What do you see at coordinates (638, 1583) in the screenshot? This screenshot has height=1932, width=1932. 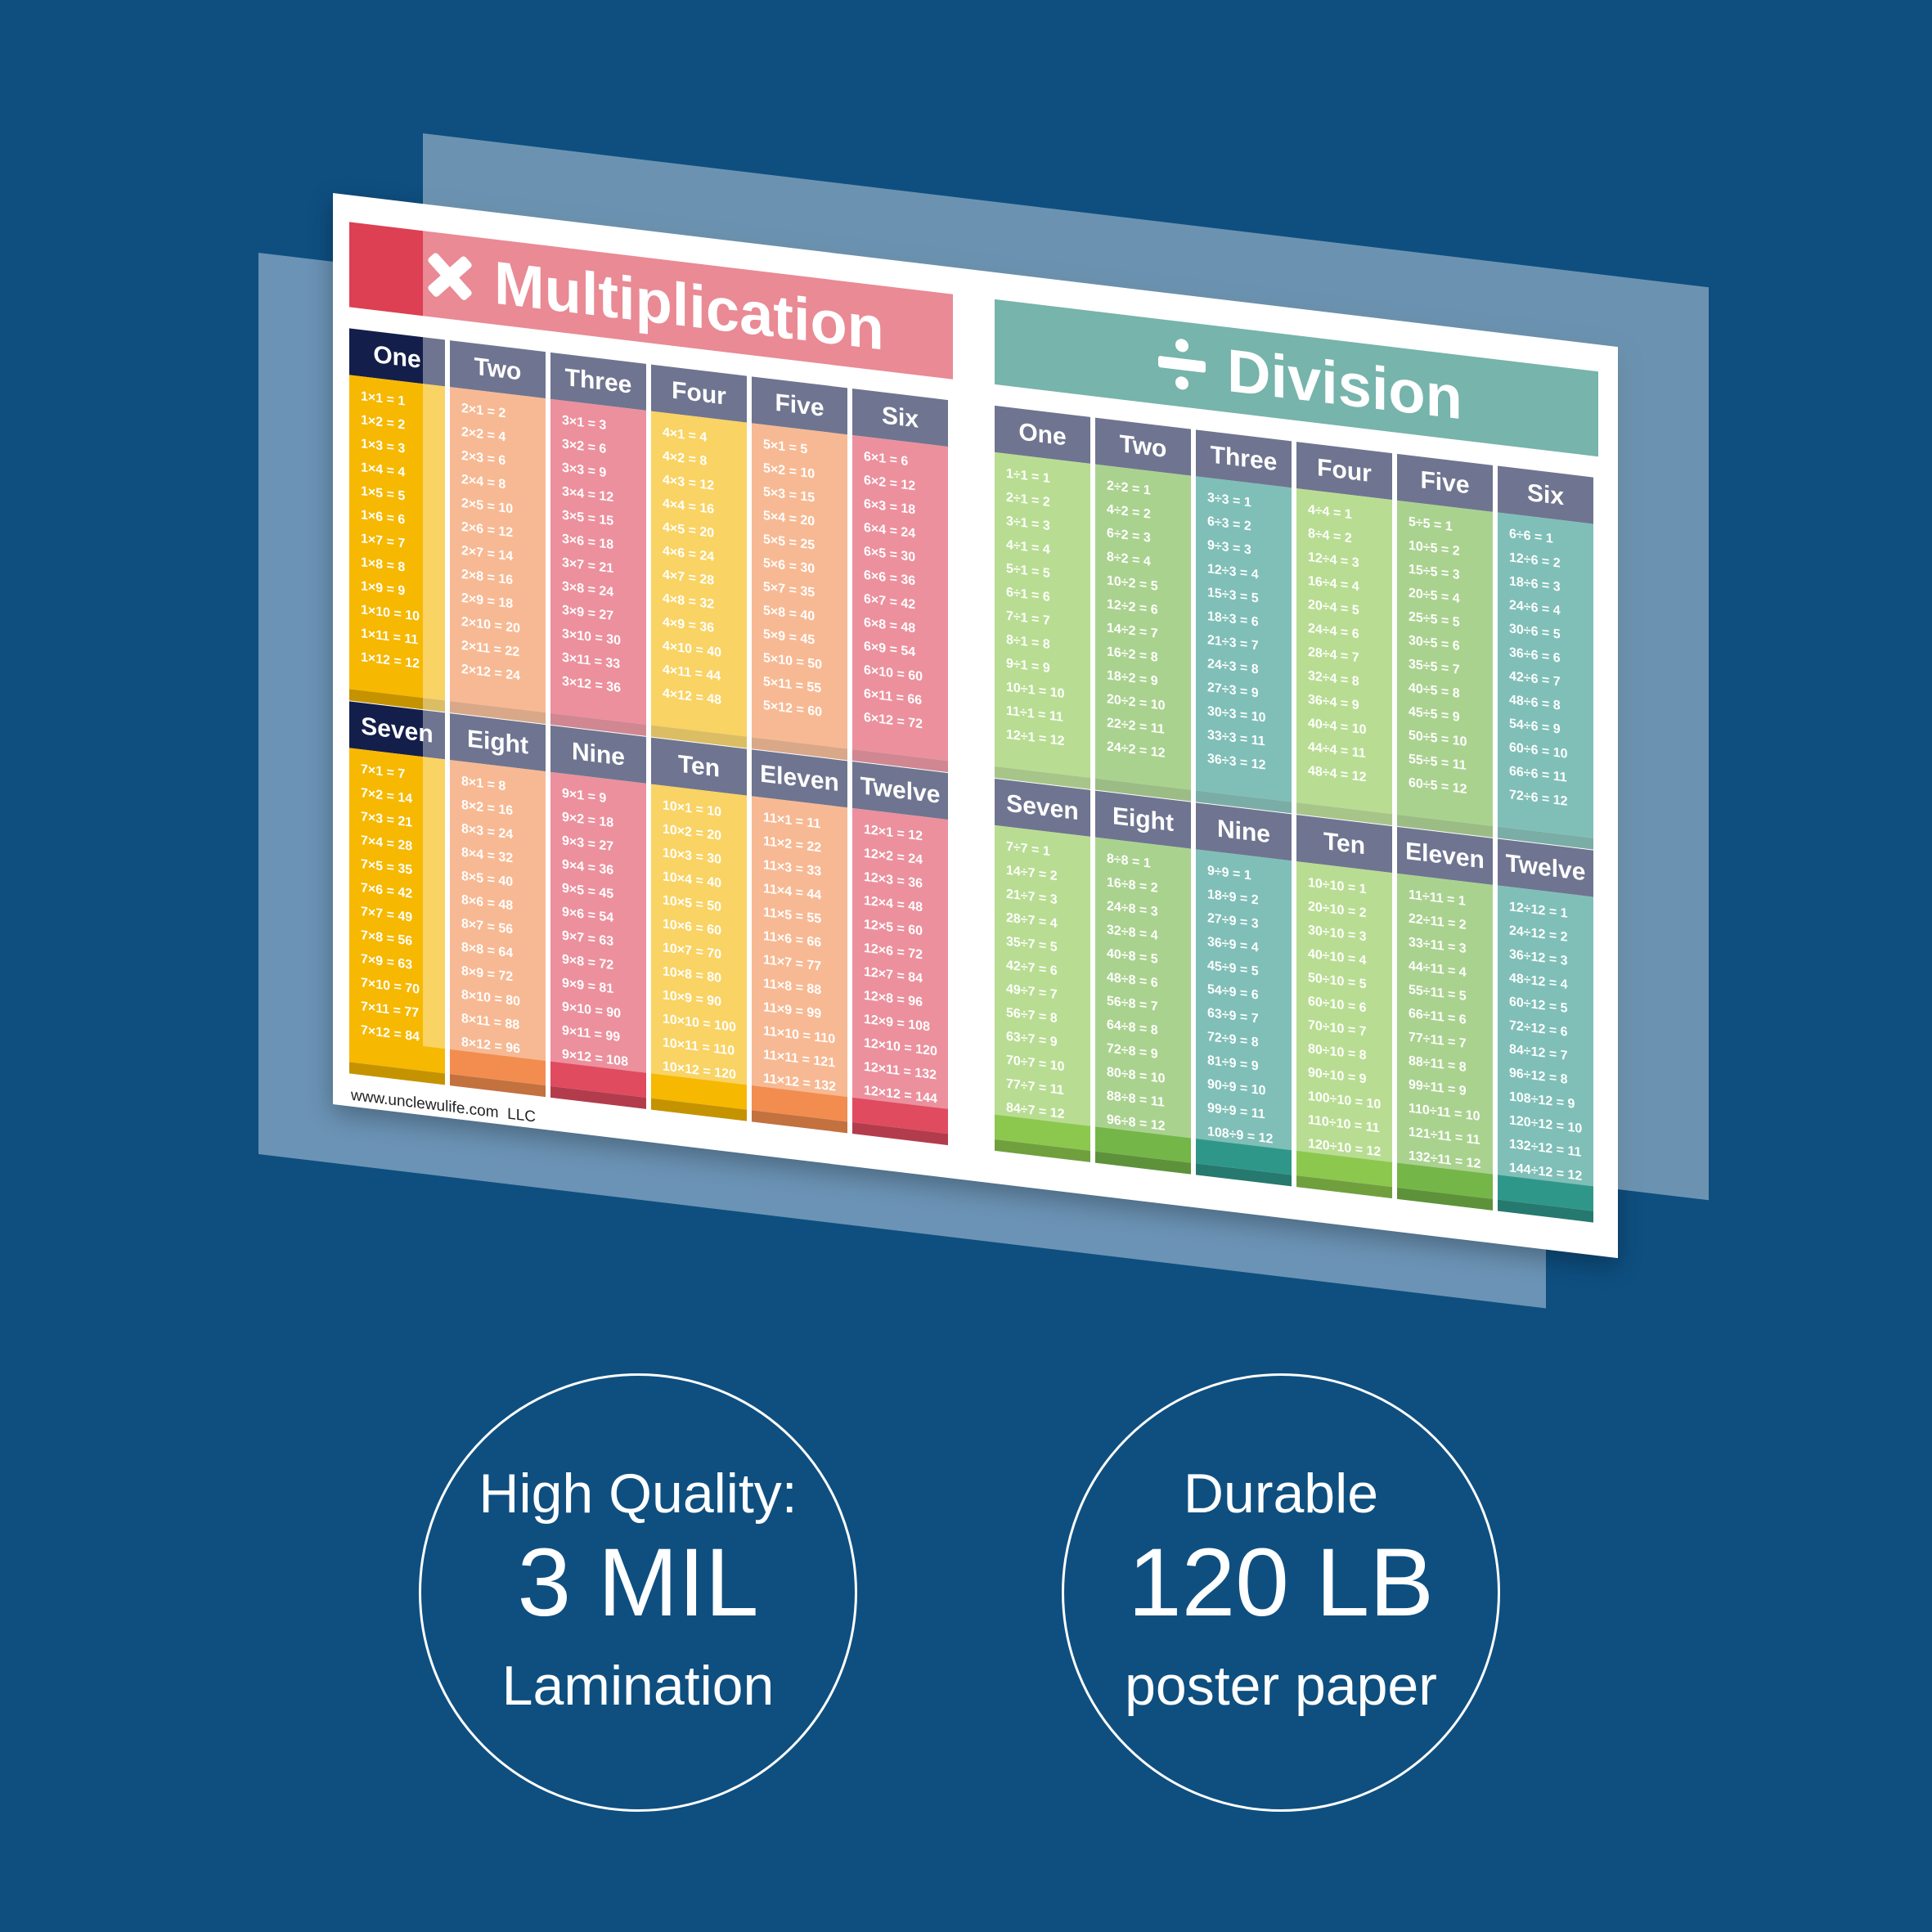 I see `badge-line: 3 MIL` at bounding box center [638, 1583].